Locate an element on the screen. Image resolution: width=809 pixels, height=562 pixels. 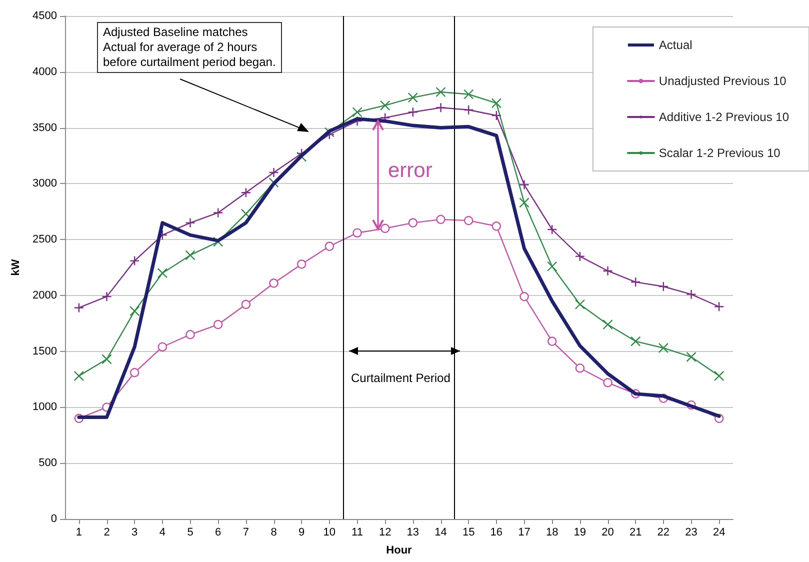
y-tick-label: 4000 is located at coordinates (44, 72).